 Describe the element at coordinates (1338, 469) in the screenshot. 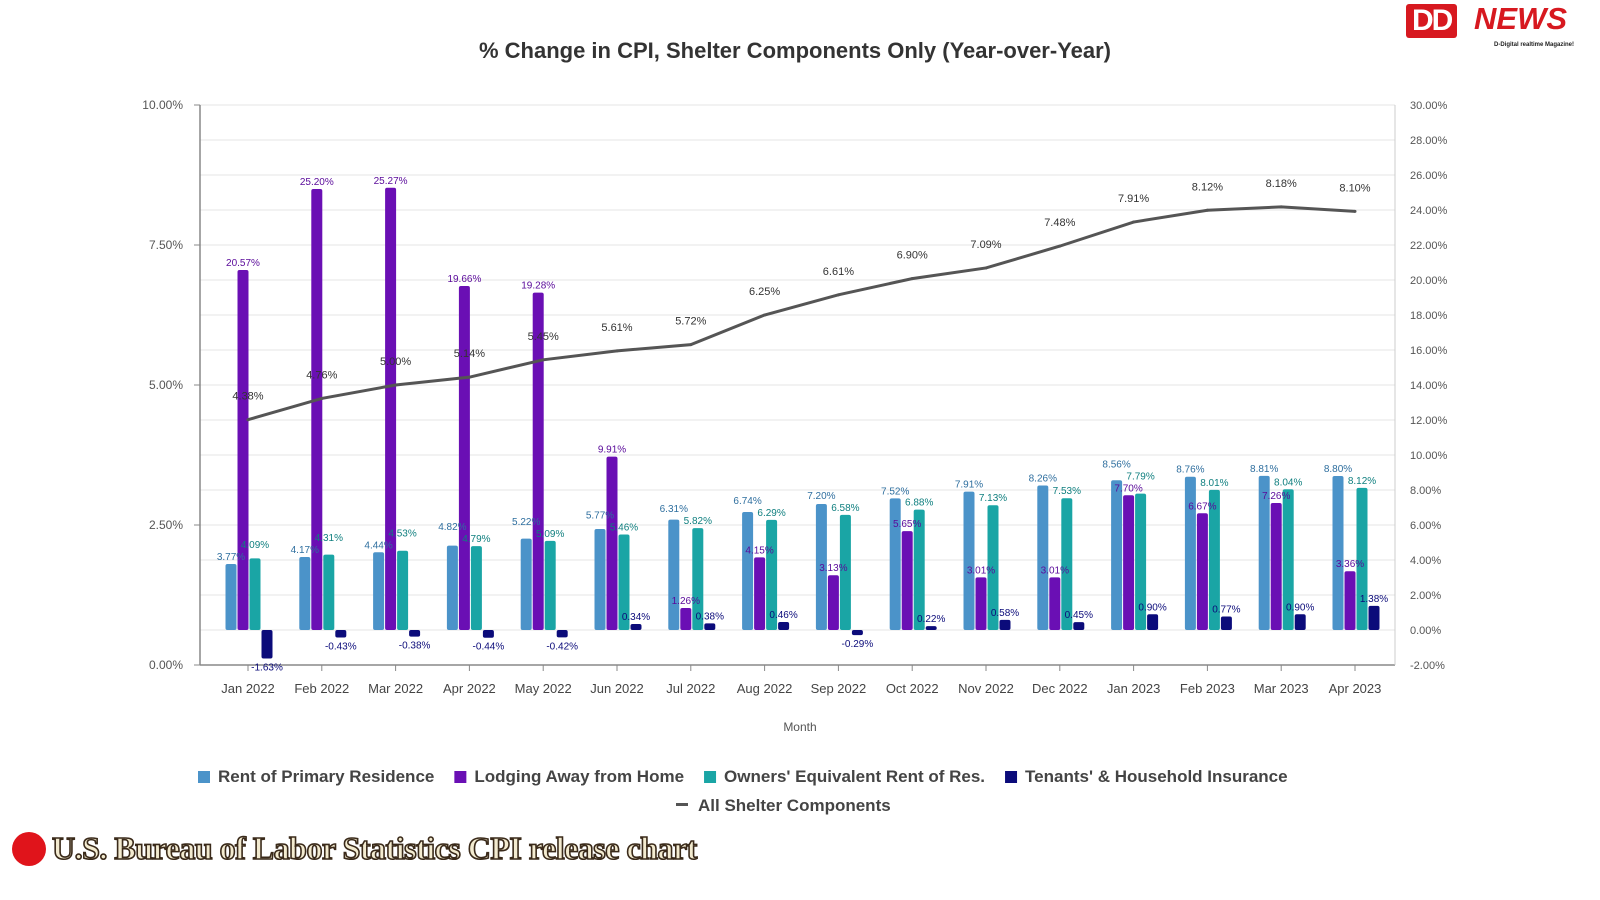

I see `data-label-rent: 8.80%` at that location.